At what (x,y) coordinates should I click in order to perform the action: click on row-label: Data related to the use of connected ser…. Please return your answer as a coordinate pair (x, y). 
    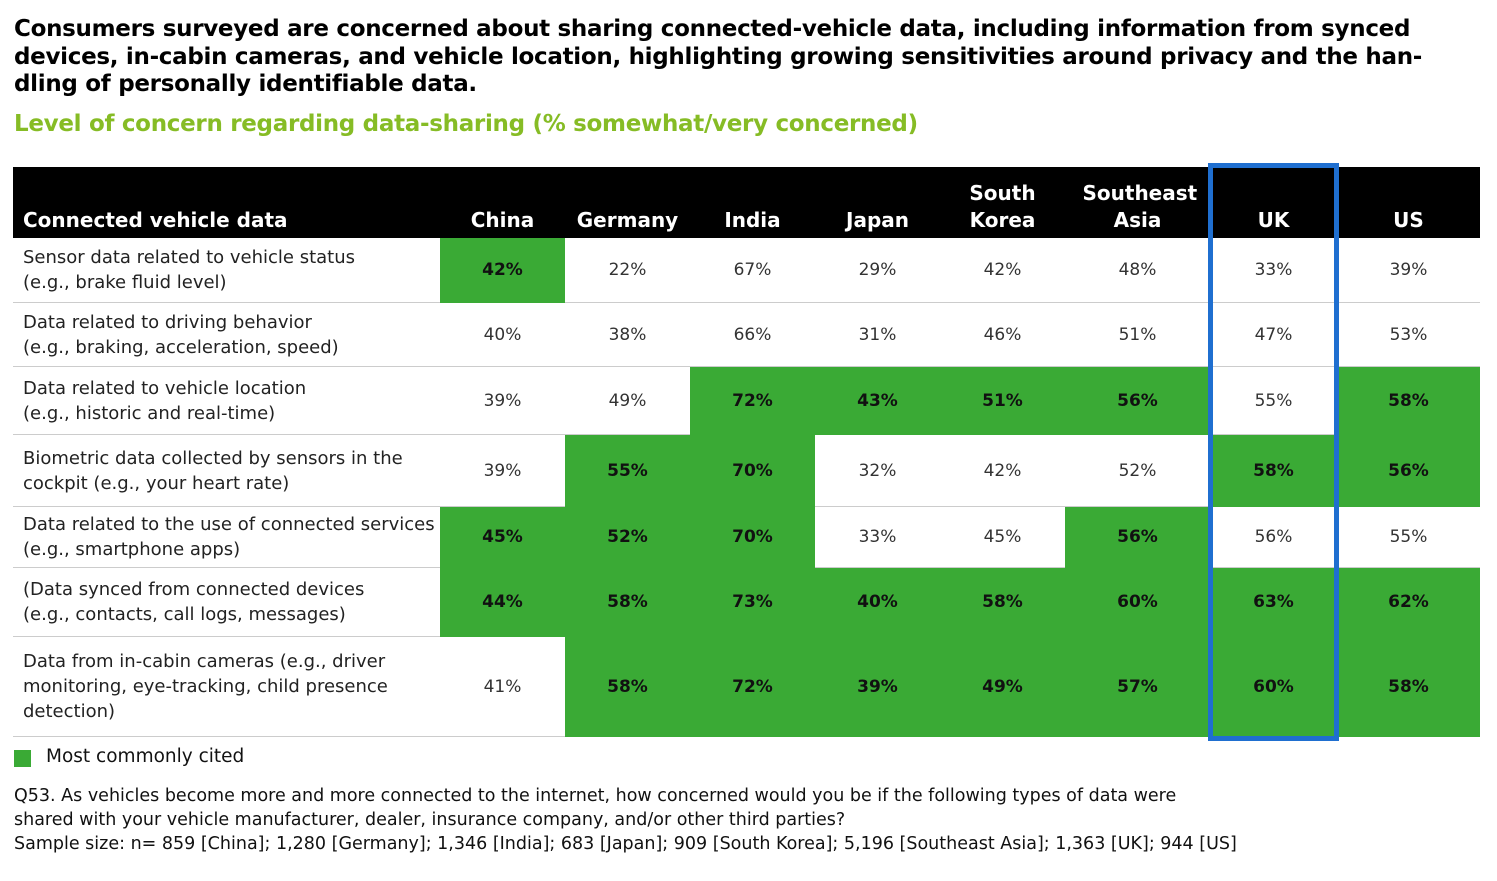
    Looking at the image, I should click on (226, 537).